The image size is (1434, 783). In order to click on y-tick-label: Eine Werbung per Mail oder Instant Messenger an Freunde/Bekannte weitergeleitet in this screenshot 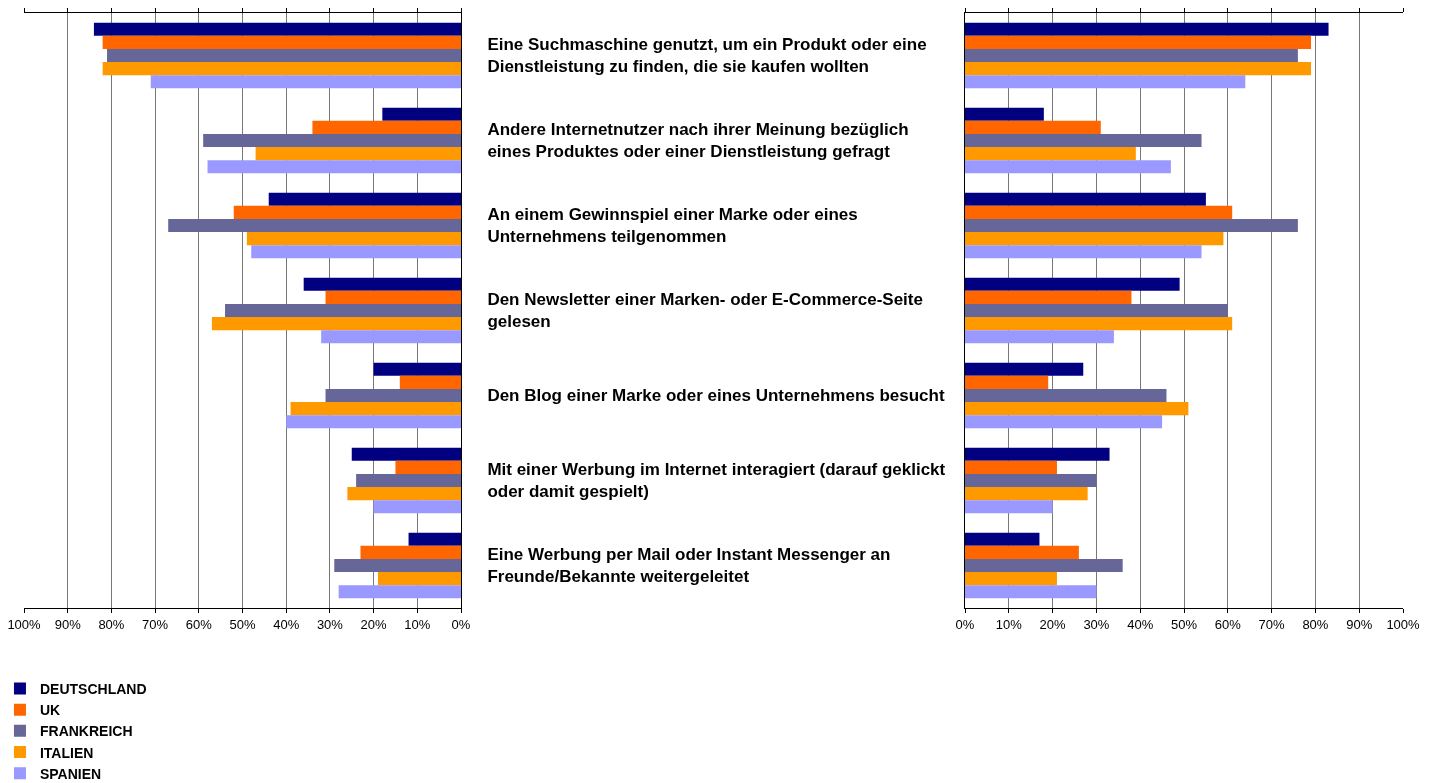, I will do `click(689, 566)`.